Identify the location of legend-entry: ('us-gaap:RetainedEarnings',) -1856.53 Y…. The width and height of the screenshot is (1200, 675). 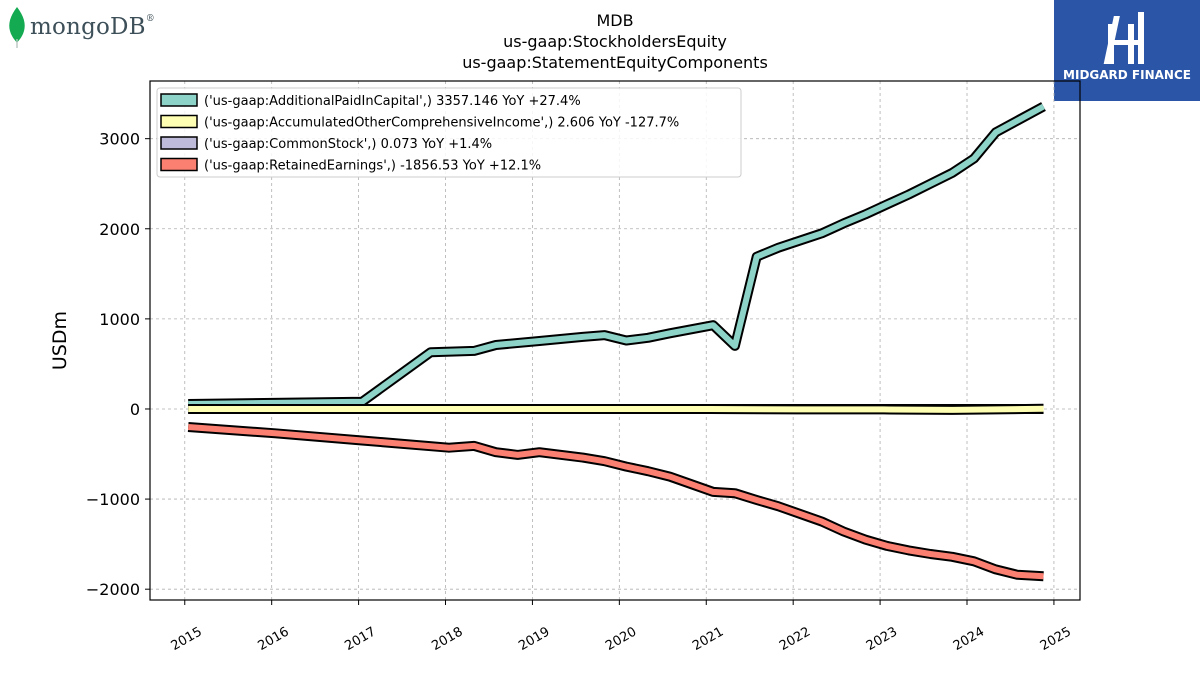
(372, 166).